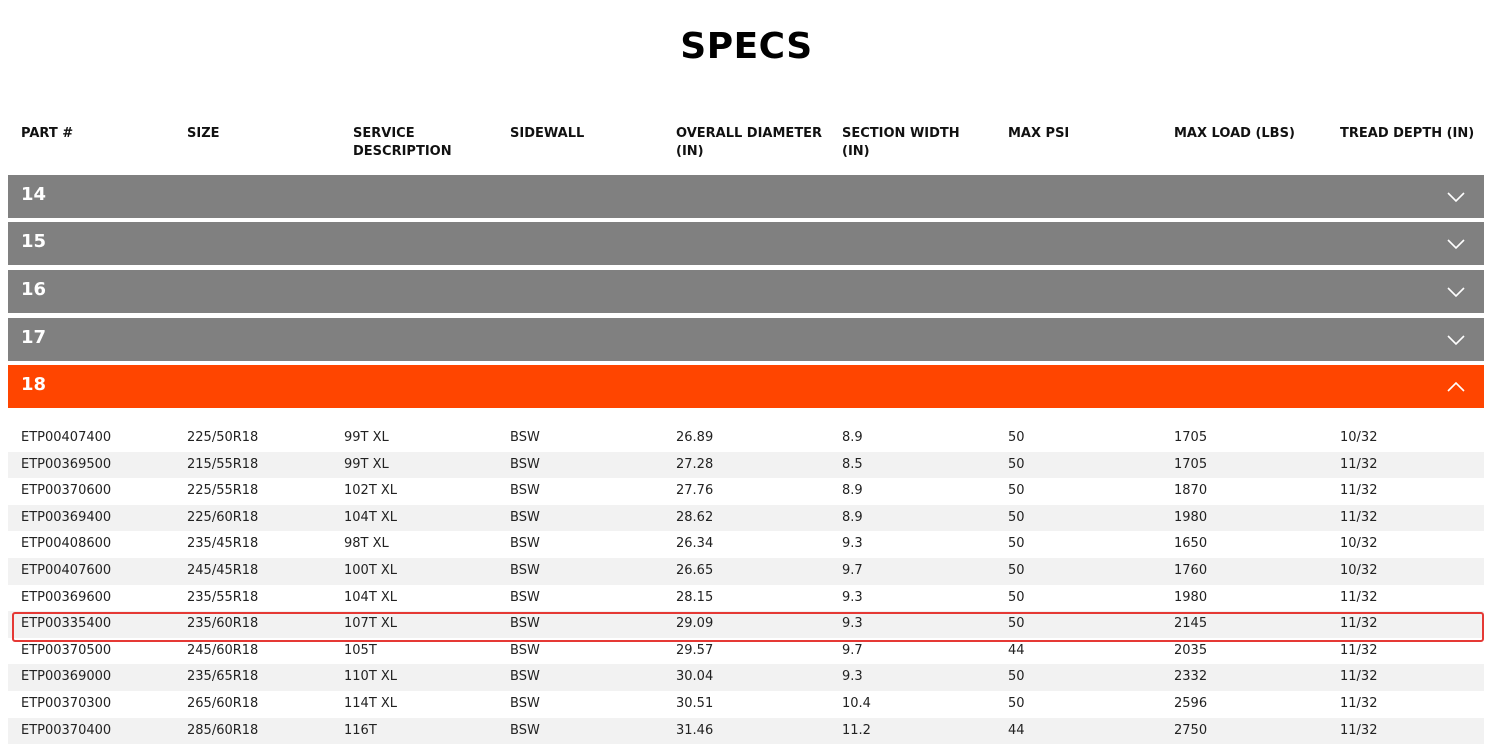 This screenshot has width=1493, height=756. What do you see at coordinates (66, 597) in the screenshot?
I see `cell-part-number: ETP00369600` at bounding box center [66, 597].